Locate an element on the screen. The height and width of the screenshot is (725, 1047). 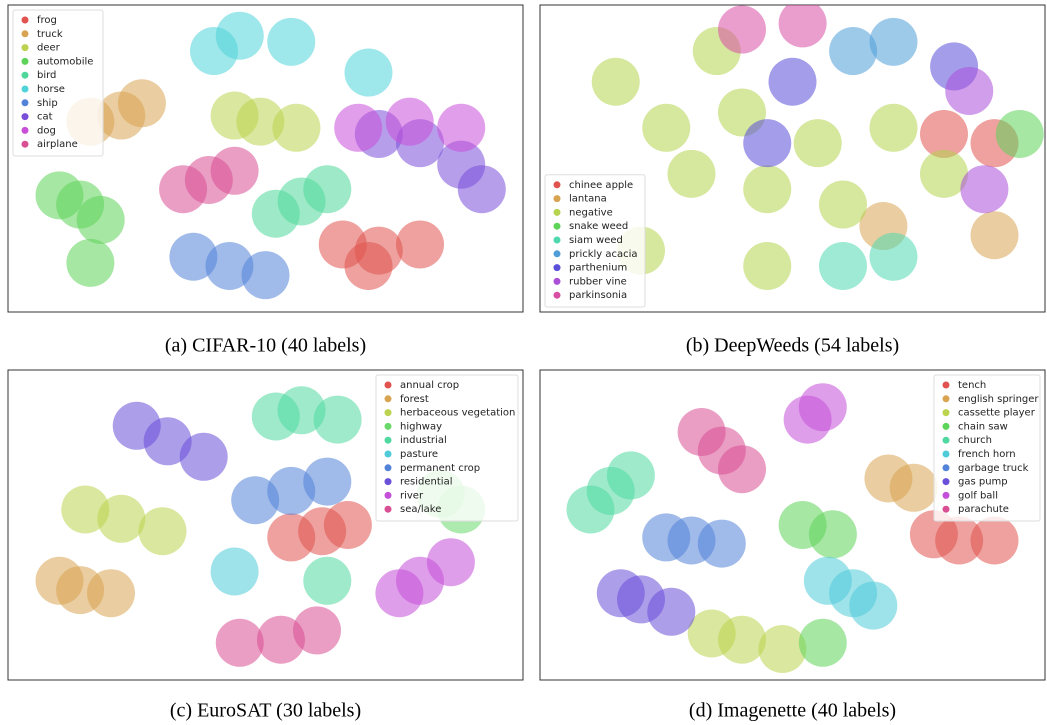
legend-label: truck is located at coordinates (50, 34).